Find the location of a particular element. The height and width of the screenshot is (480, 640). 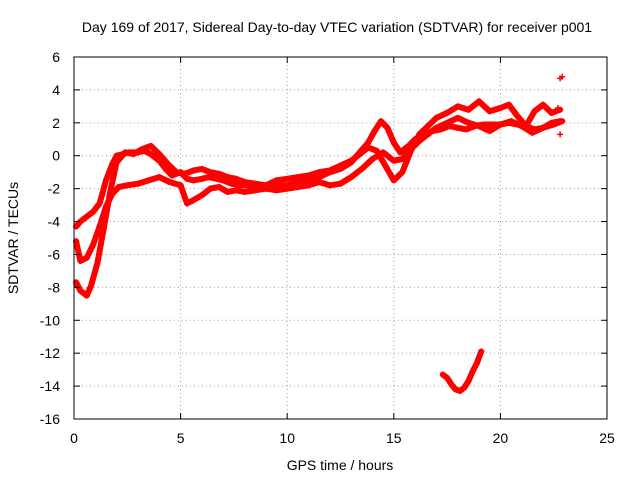

series-outliers is located at coordinates (560, 105).